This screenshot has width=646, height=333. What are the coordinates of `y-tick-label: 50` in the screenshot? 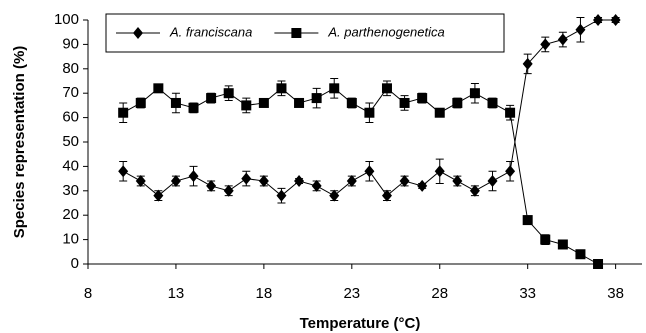 It's located at (70, 141).